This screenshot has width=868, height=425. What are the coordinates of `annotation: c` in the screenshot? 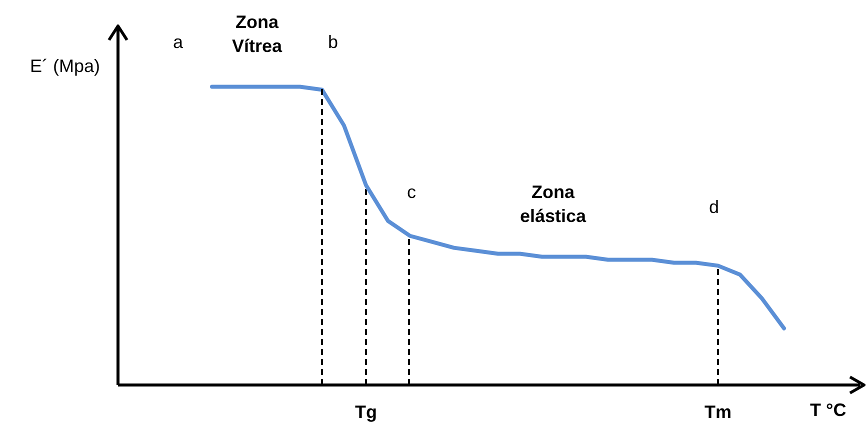 It's located at (411, 192).